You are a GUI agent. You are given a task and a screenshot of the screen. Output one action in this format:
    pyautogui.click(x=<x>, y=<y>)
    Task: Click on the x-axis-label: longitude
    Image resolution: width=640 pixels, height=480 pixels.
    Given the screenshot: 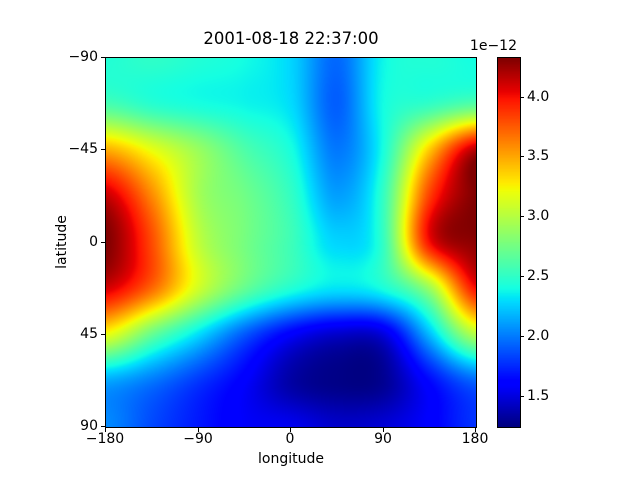 What is the action you would take?
    pyautogui.click(x=291, y=459)
    